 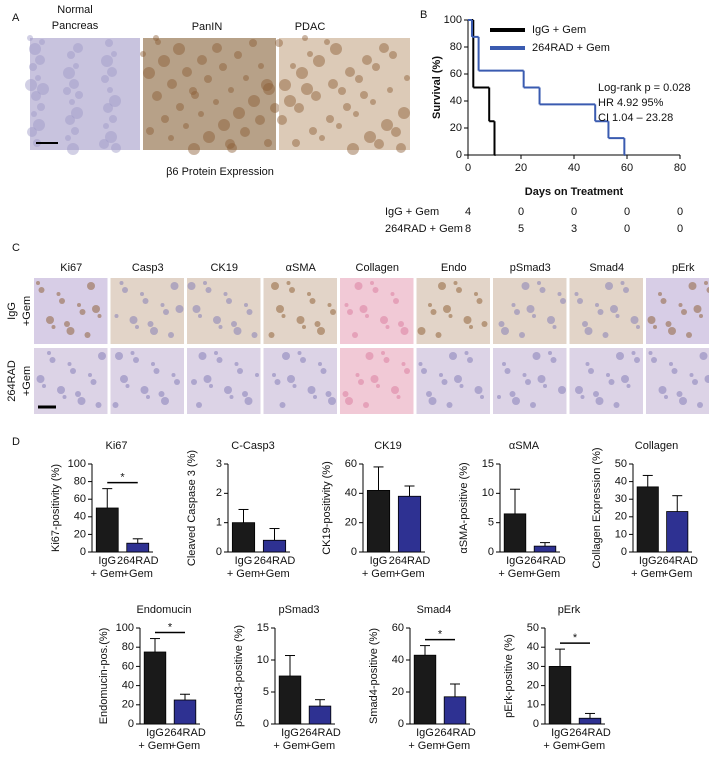 What do you see at coordinates (104, 676) in the screenshot?
I see `y-axis-label: Endomucin-pos.(%)` at bounding box center [104, 676].